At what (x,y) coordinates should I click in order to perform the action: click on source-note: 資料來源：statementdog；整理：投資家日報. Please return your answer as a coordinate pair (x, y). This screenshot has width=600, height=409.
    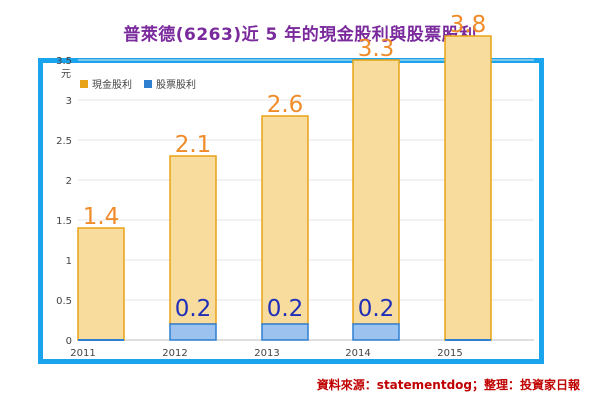
    Looking at the image, I should click on (448, 385).